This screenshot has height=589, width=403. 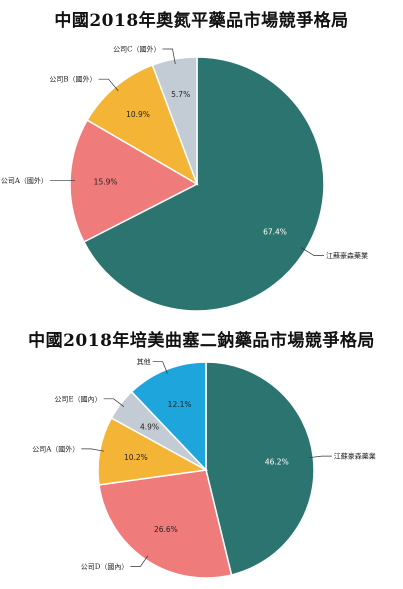 I want to click on chart1-slice-1-value-label: 67.4%, so click(x=275, y=232).